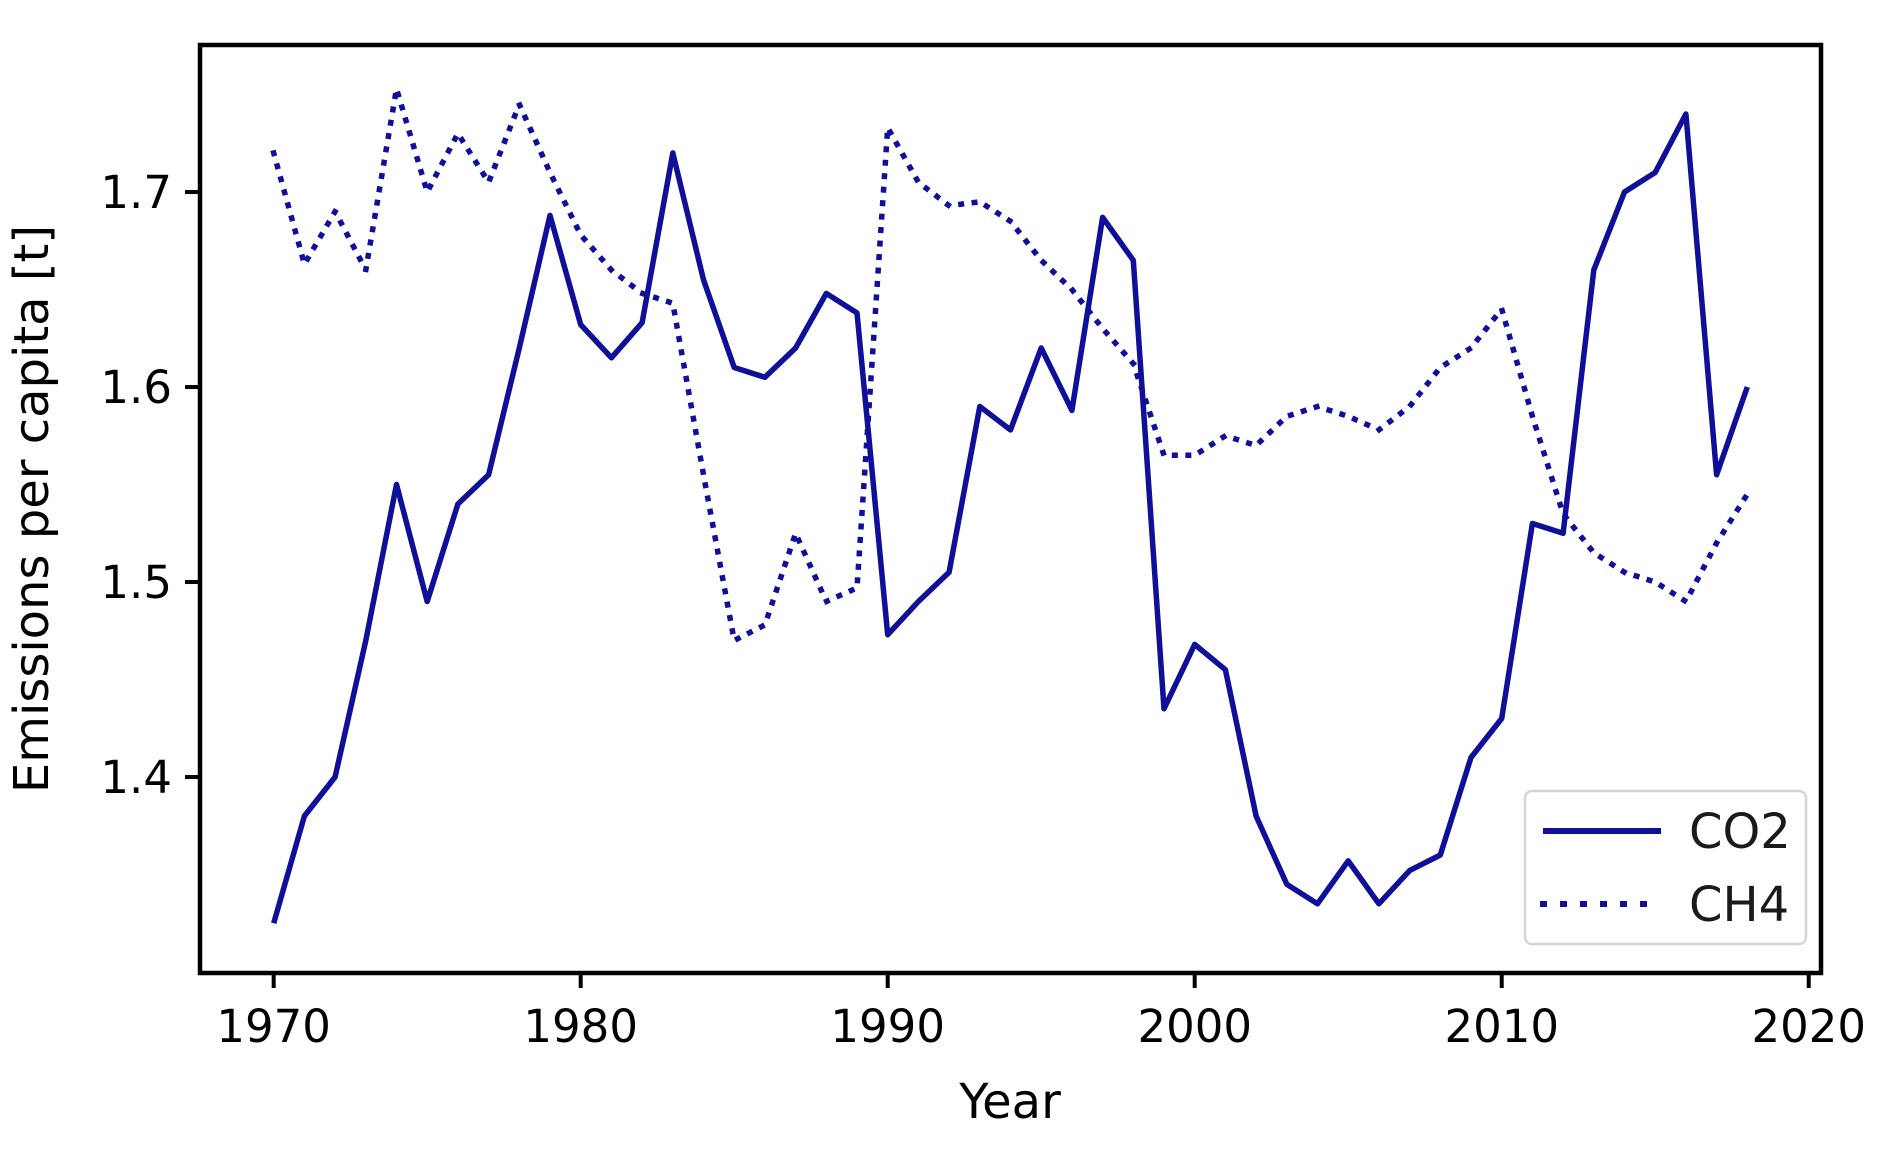 The image size is (1904, 1159). Describe the element at coordinates (136, 192) in the screenshot. I see `y-tick-label: 1.7` at that location.